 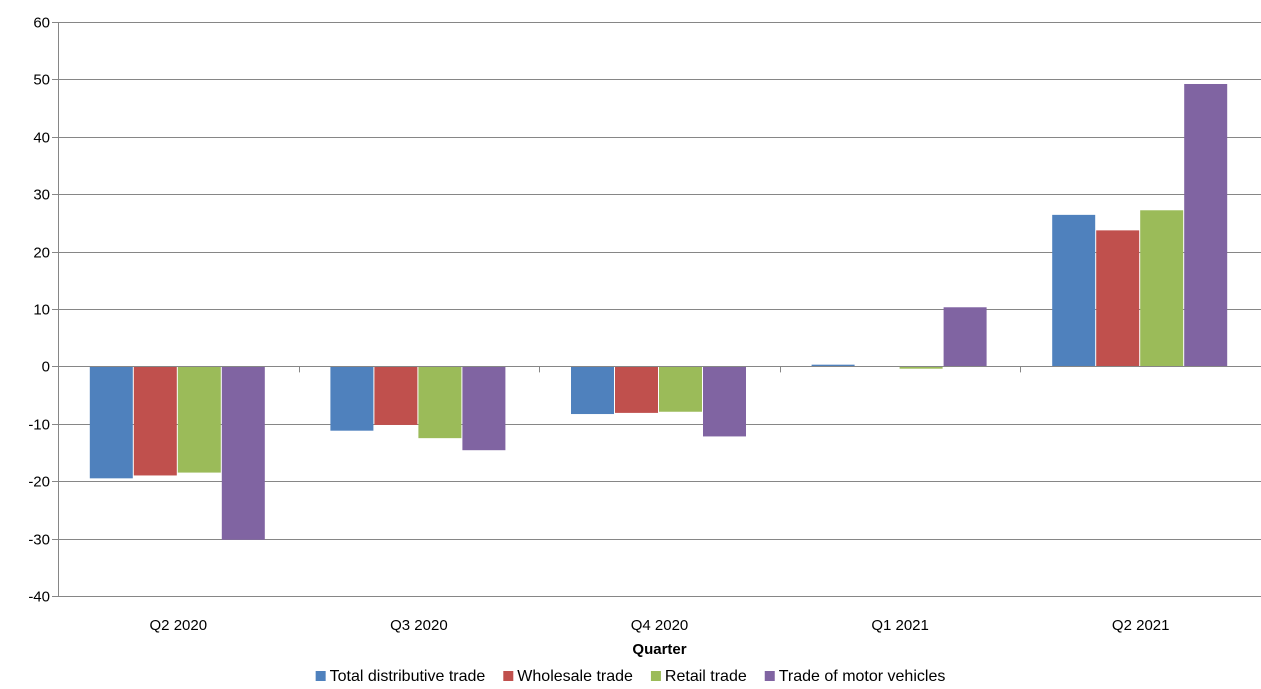 What do you see at coordinates (41, 253) in the screenshot?
I see `y-tick-label: 20` at bounding box center [41, 253].